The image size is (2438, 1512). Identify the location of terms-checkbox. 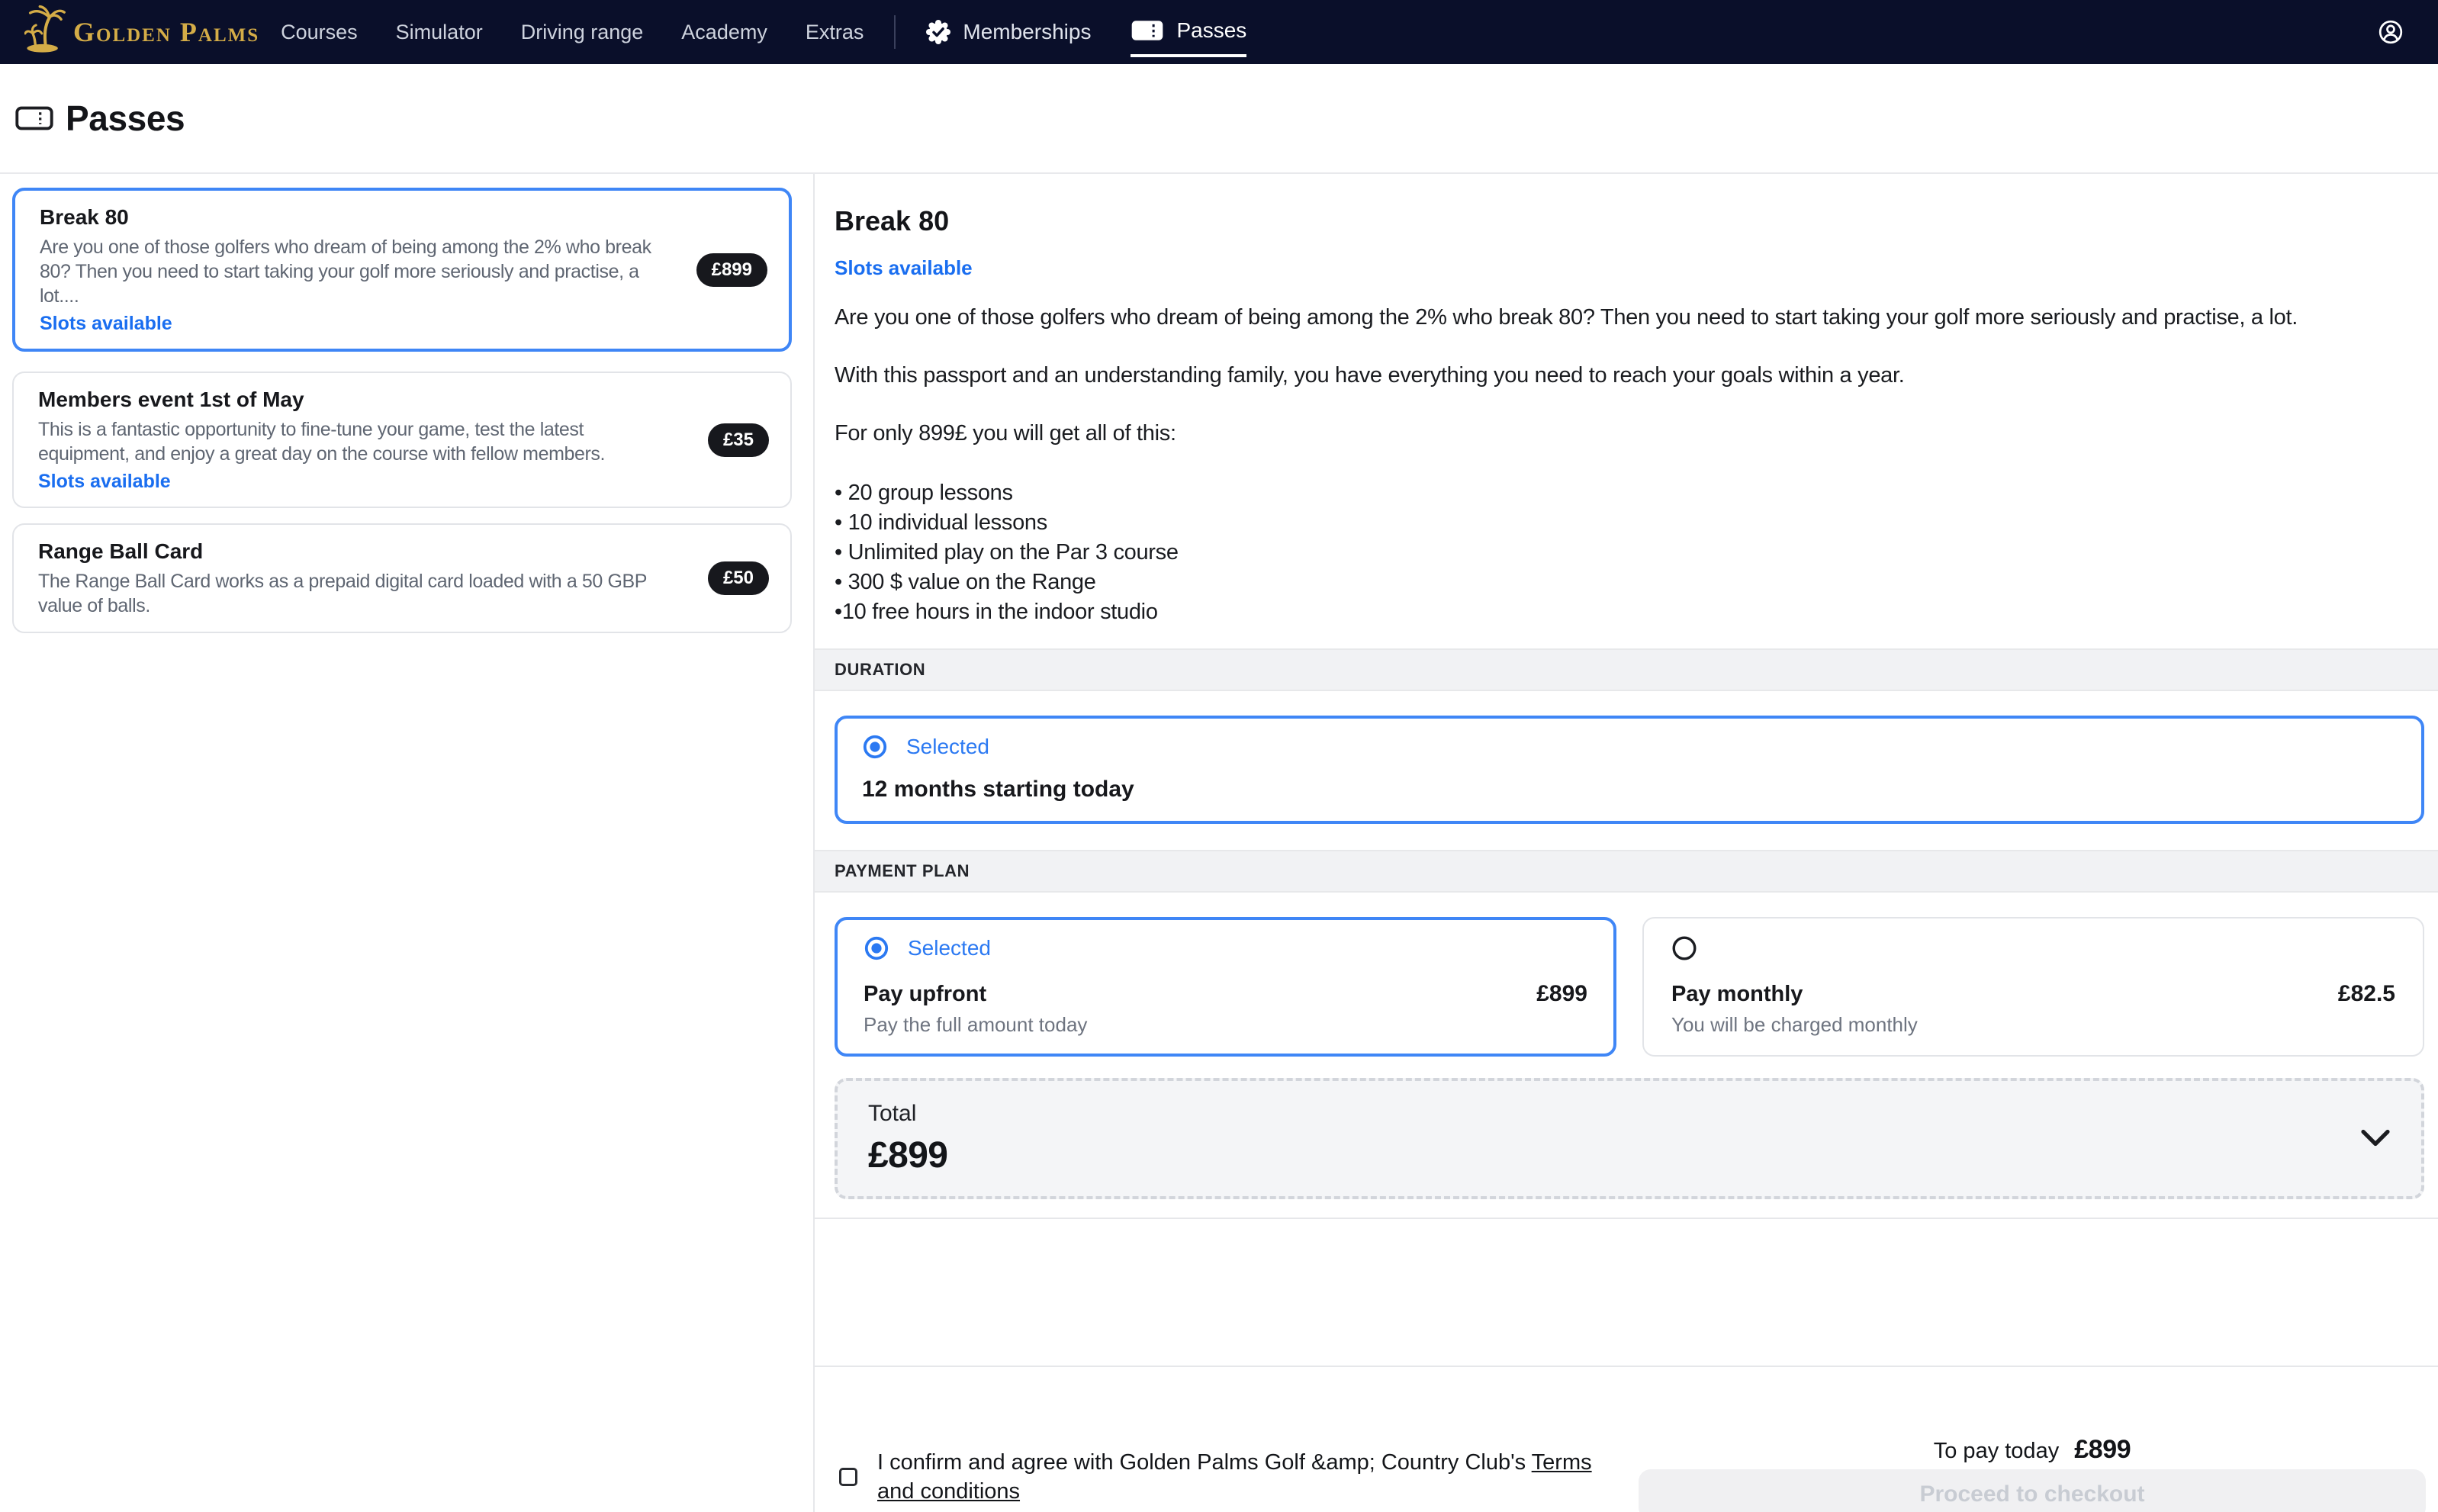
(848, 1477).